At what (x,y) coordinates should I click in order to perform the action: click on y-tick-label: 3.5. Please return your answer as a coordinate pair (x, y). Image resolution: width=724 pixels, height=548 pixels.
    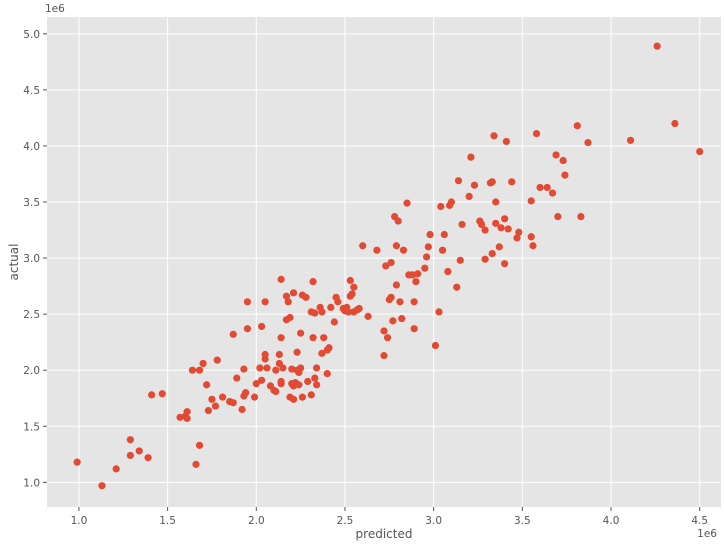
    Looking at the image, I should click on (31, 203).